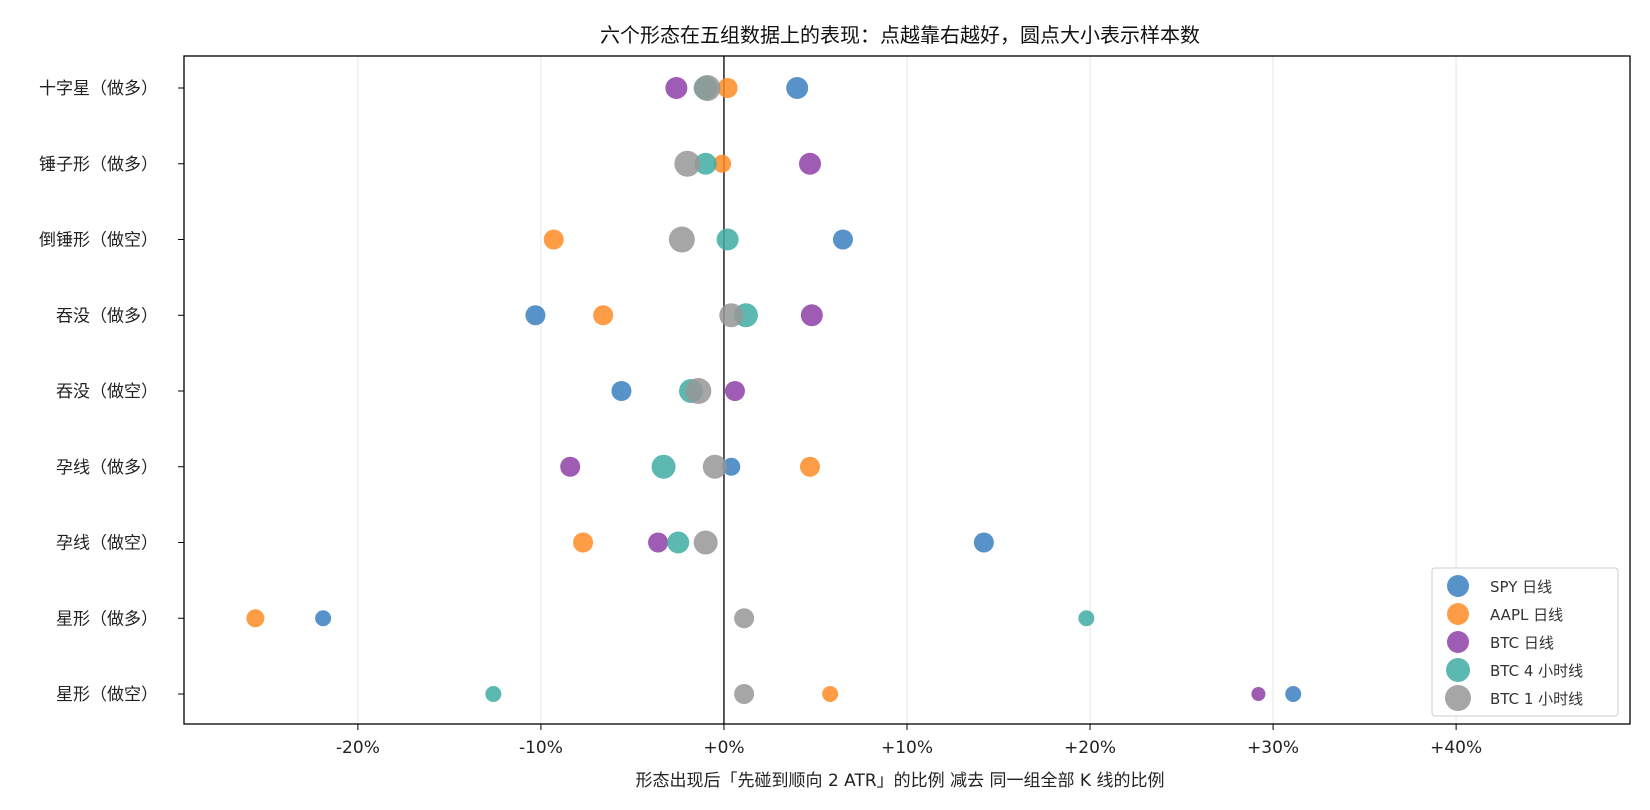  What do you see at coordinates (107, 392) in the screenshot?
I see `y-tick-label: 吞没（做空）` at bounding box center [107, 392].